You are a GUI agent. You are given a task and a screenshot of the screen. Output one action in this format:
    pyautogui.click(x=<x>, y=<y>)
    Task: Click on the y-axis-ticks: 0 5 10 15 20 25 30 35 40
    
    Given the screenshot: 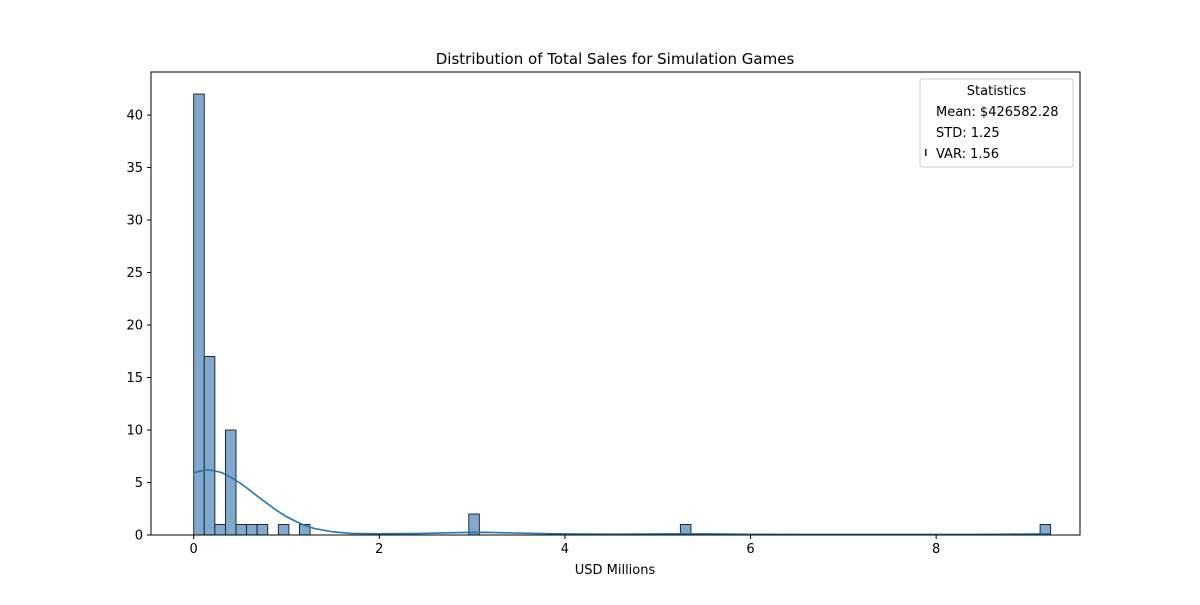 What is the action you would take?
    pyautogui.click(x=138, y=326)
    